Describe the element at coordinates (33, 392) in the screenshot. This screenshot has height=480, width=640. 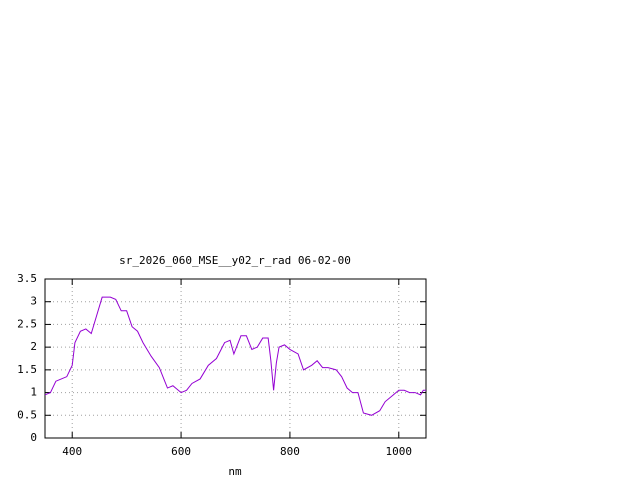
I see `y-tick-label: 1` at that location.